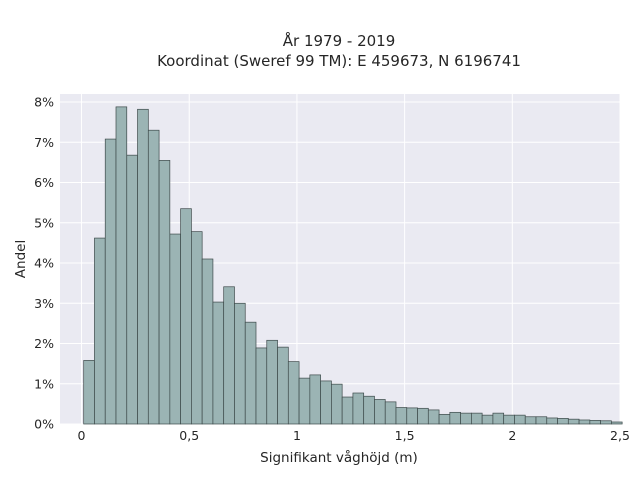  I want to click on y-tick-label: 8%, so click(44, 102).